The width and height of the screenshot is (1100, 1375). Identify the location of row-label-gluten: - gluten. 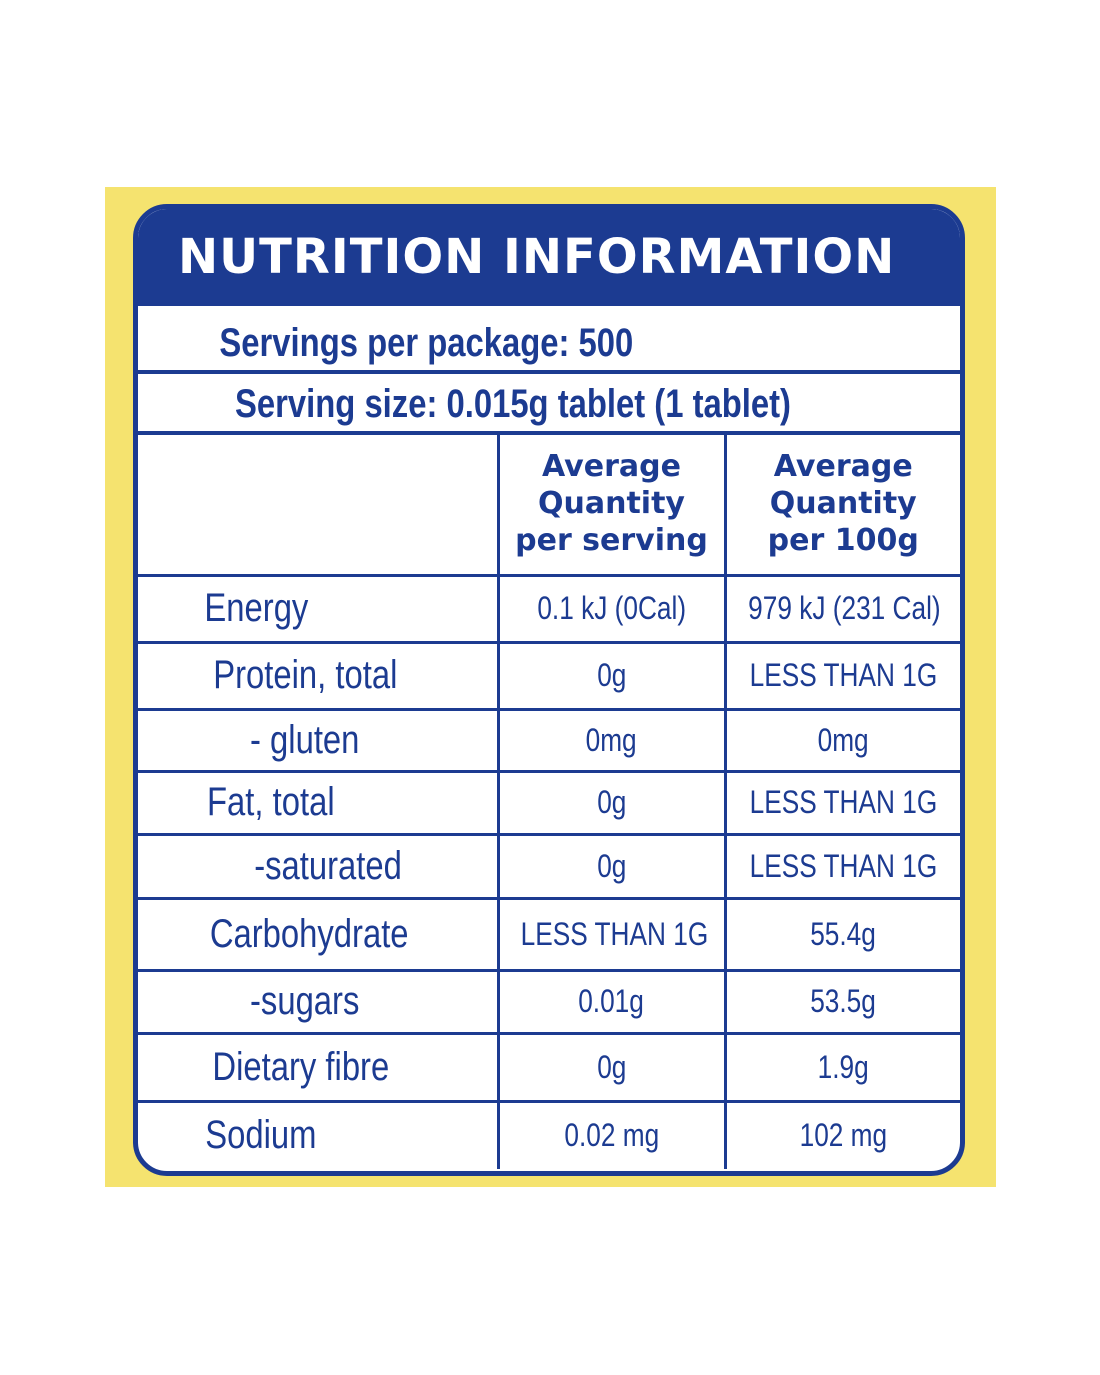
(305, 739).